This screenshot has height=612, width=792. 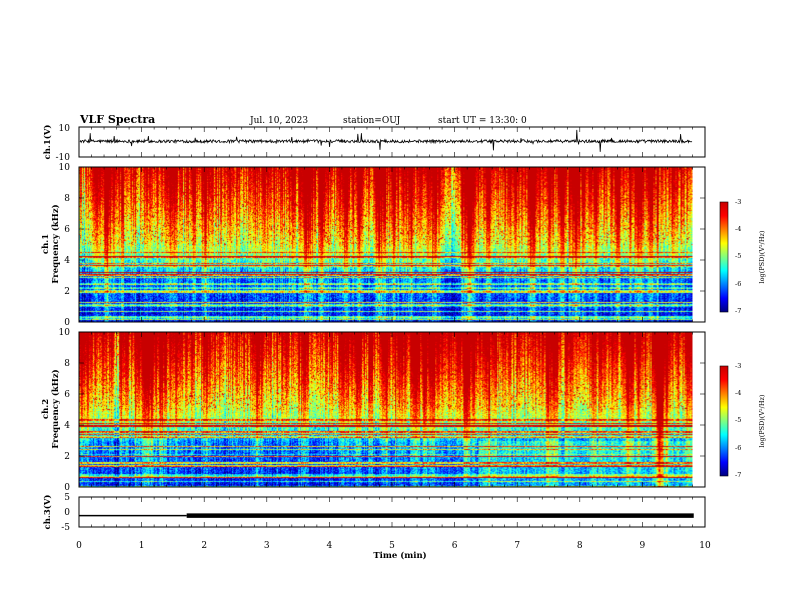 I want to click on time-tick-label-1: 1, so click(x=142, y=546).